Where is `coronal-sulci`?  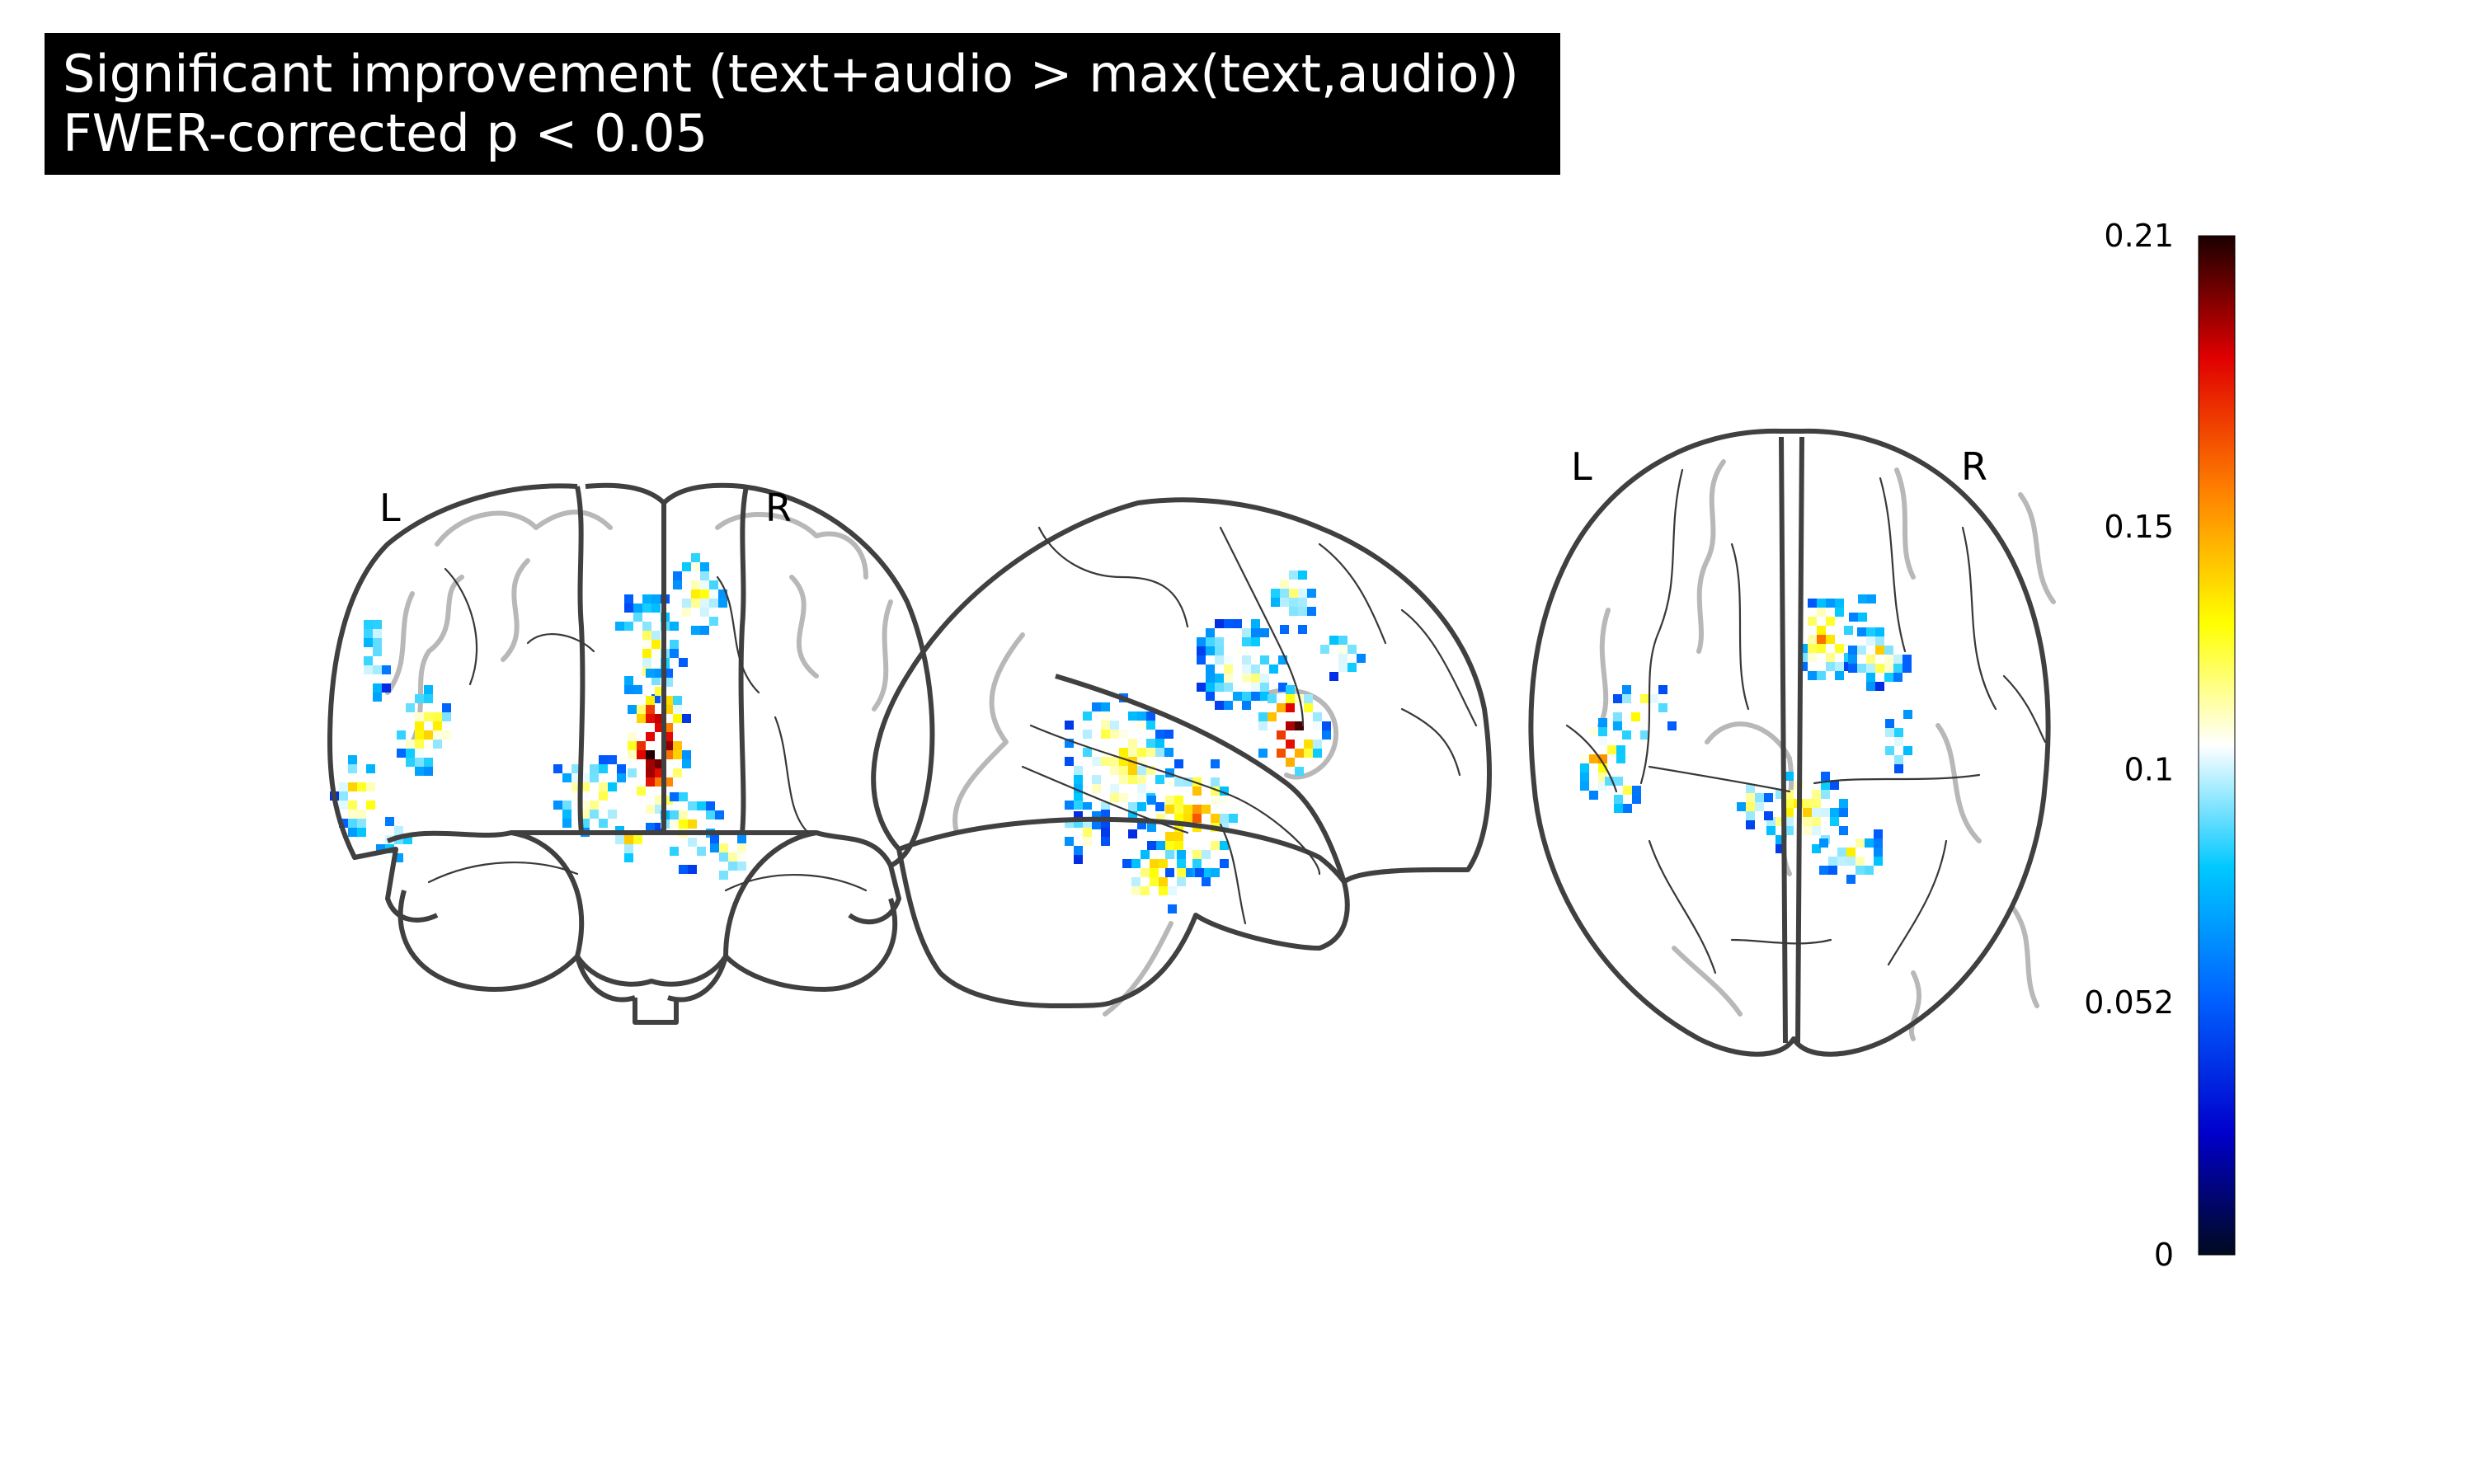
coronal-sulci is located at coordinates (647, 729).